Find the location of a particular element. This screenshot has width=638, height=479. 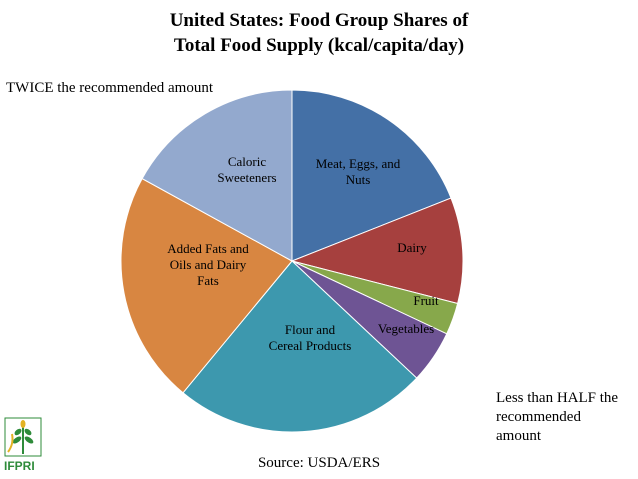

annotation-half-line-1: Less than HALF the is located at coordinates (557, 398).